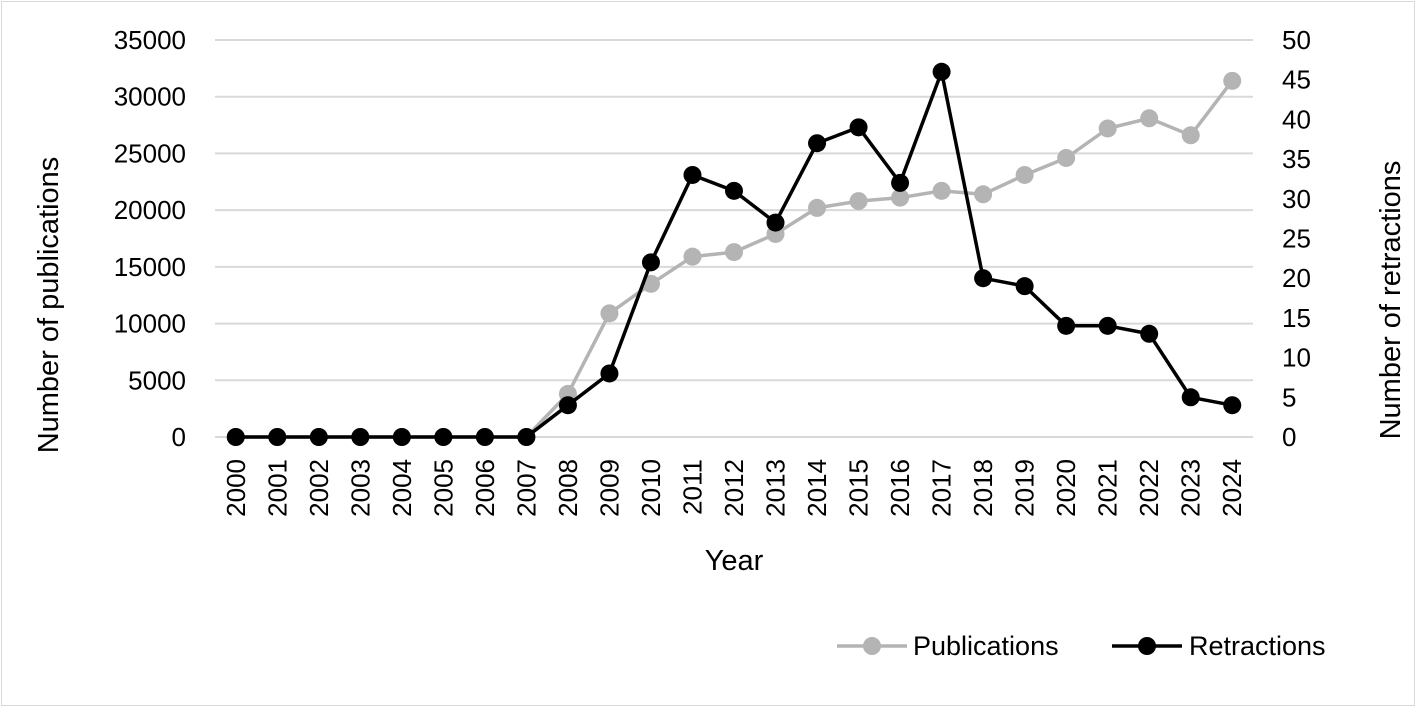 Image resolution: width=1418 pixels, height=709 pixels. What do you see at coordinates (443, 488) in the screenshot?
I see `x-tick-label: 2005` at bounding box center [443, 488].